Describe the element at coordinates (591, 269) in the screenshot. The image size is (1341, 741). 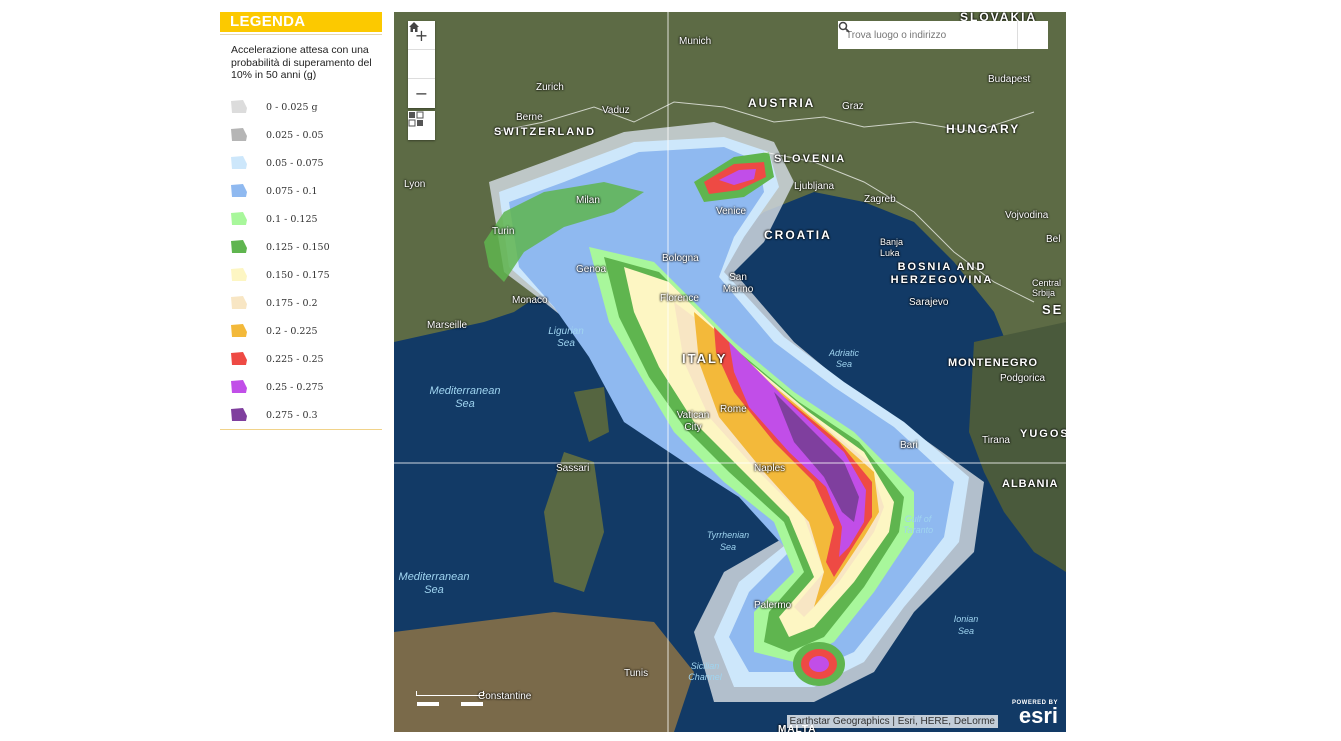
I see `label-genoa: Genoa` at that location.